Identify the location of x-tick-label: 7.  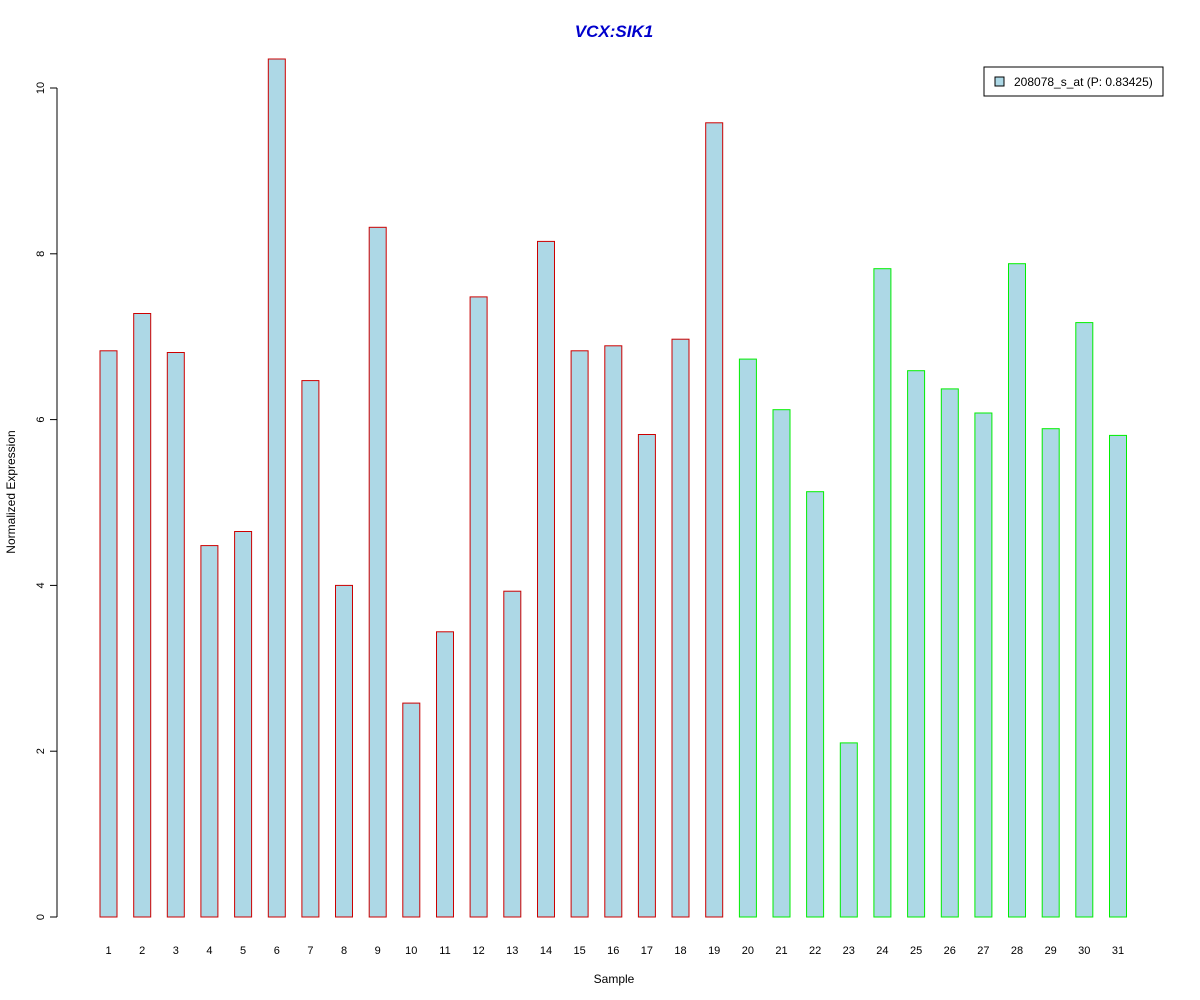
(310, 951).